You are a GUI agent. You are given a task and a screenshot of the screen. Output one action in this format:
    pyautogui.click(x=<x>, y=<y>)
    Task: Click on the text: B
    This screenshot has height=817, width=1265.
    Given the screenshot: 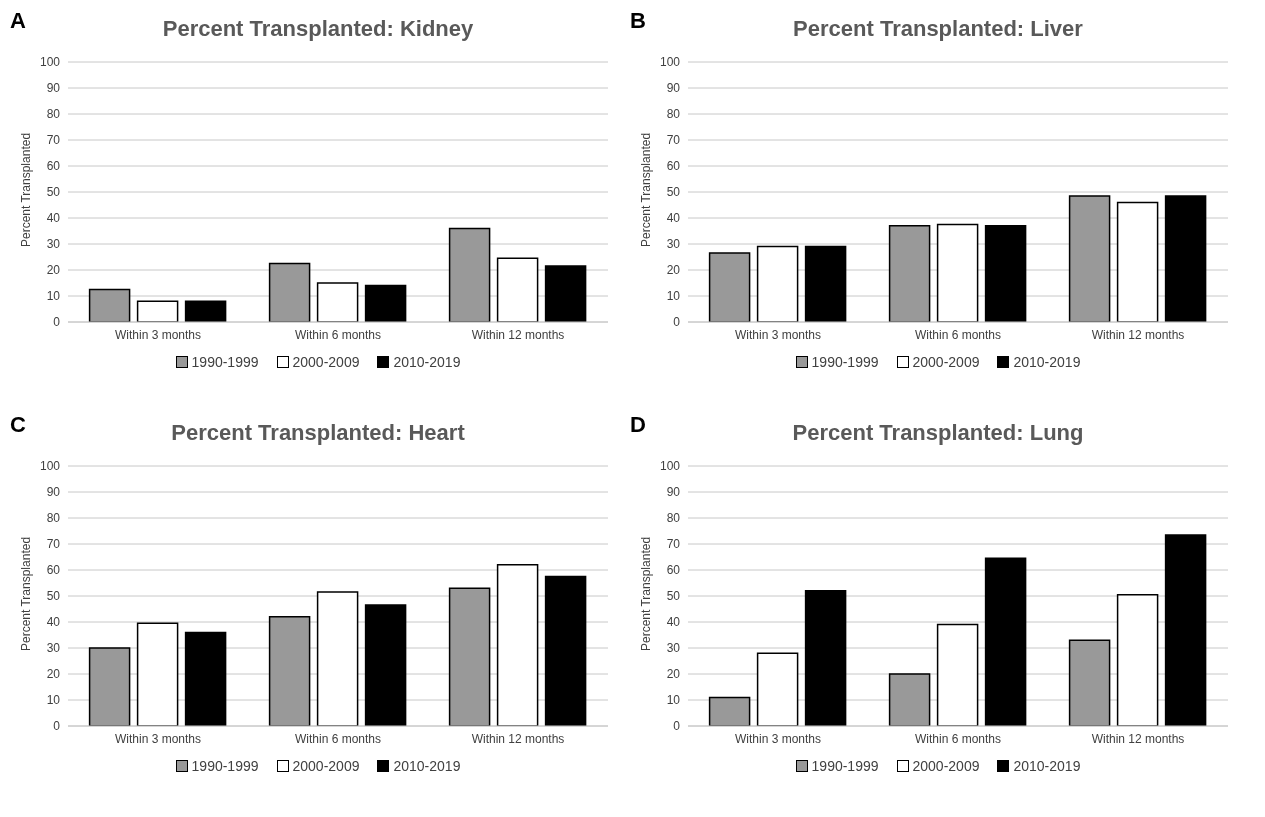 What is the action you would take?
    pyautogui.click(x=638, y=21)
    